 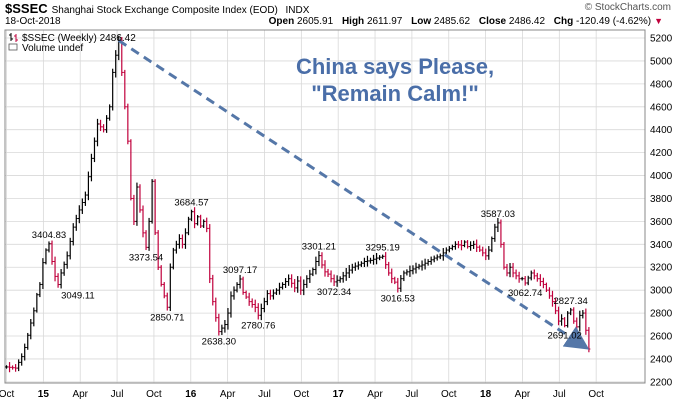 I want to click on price-label: 2827.34, so click(x=571, y=301).